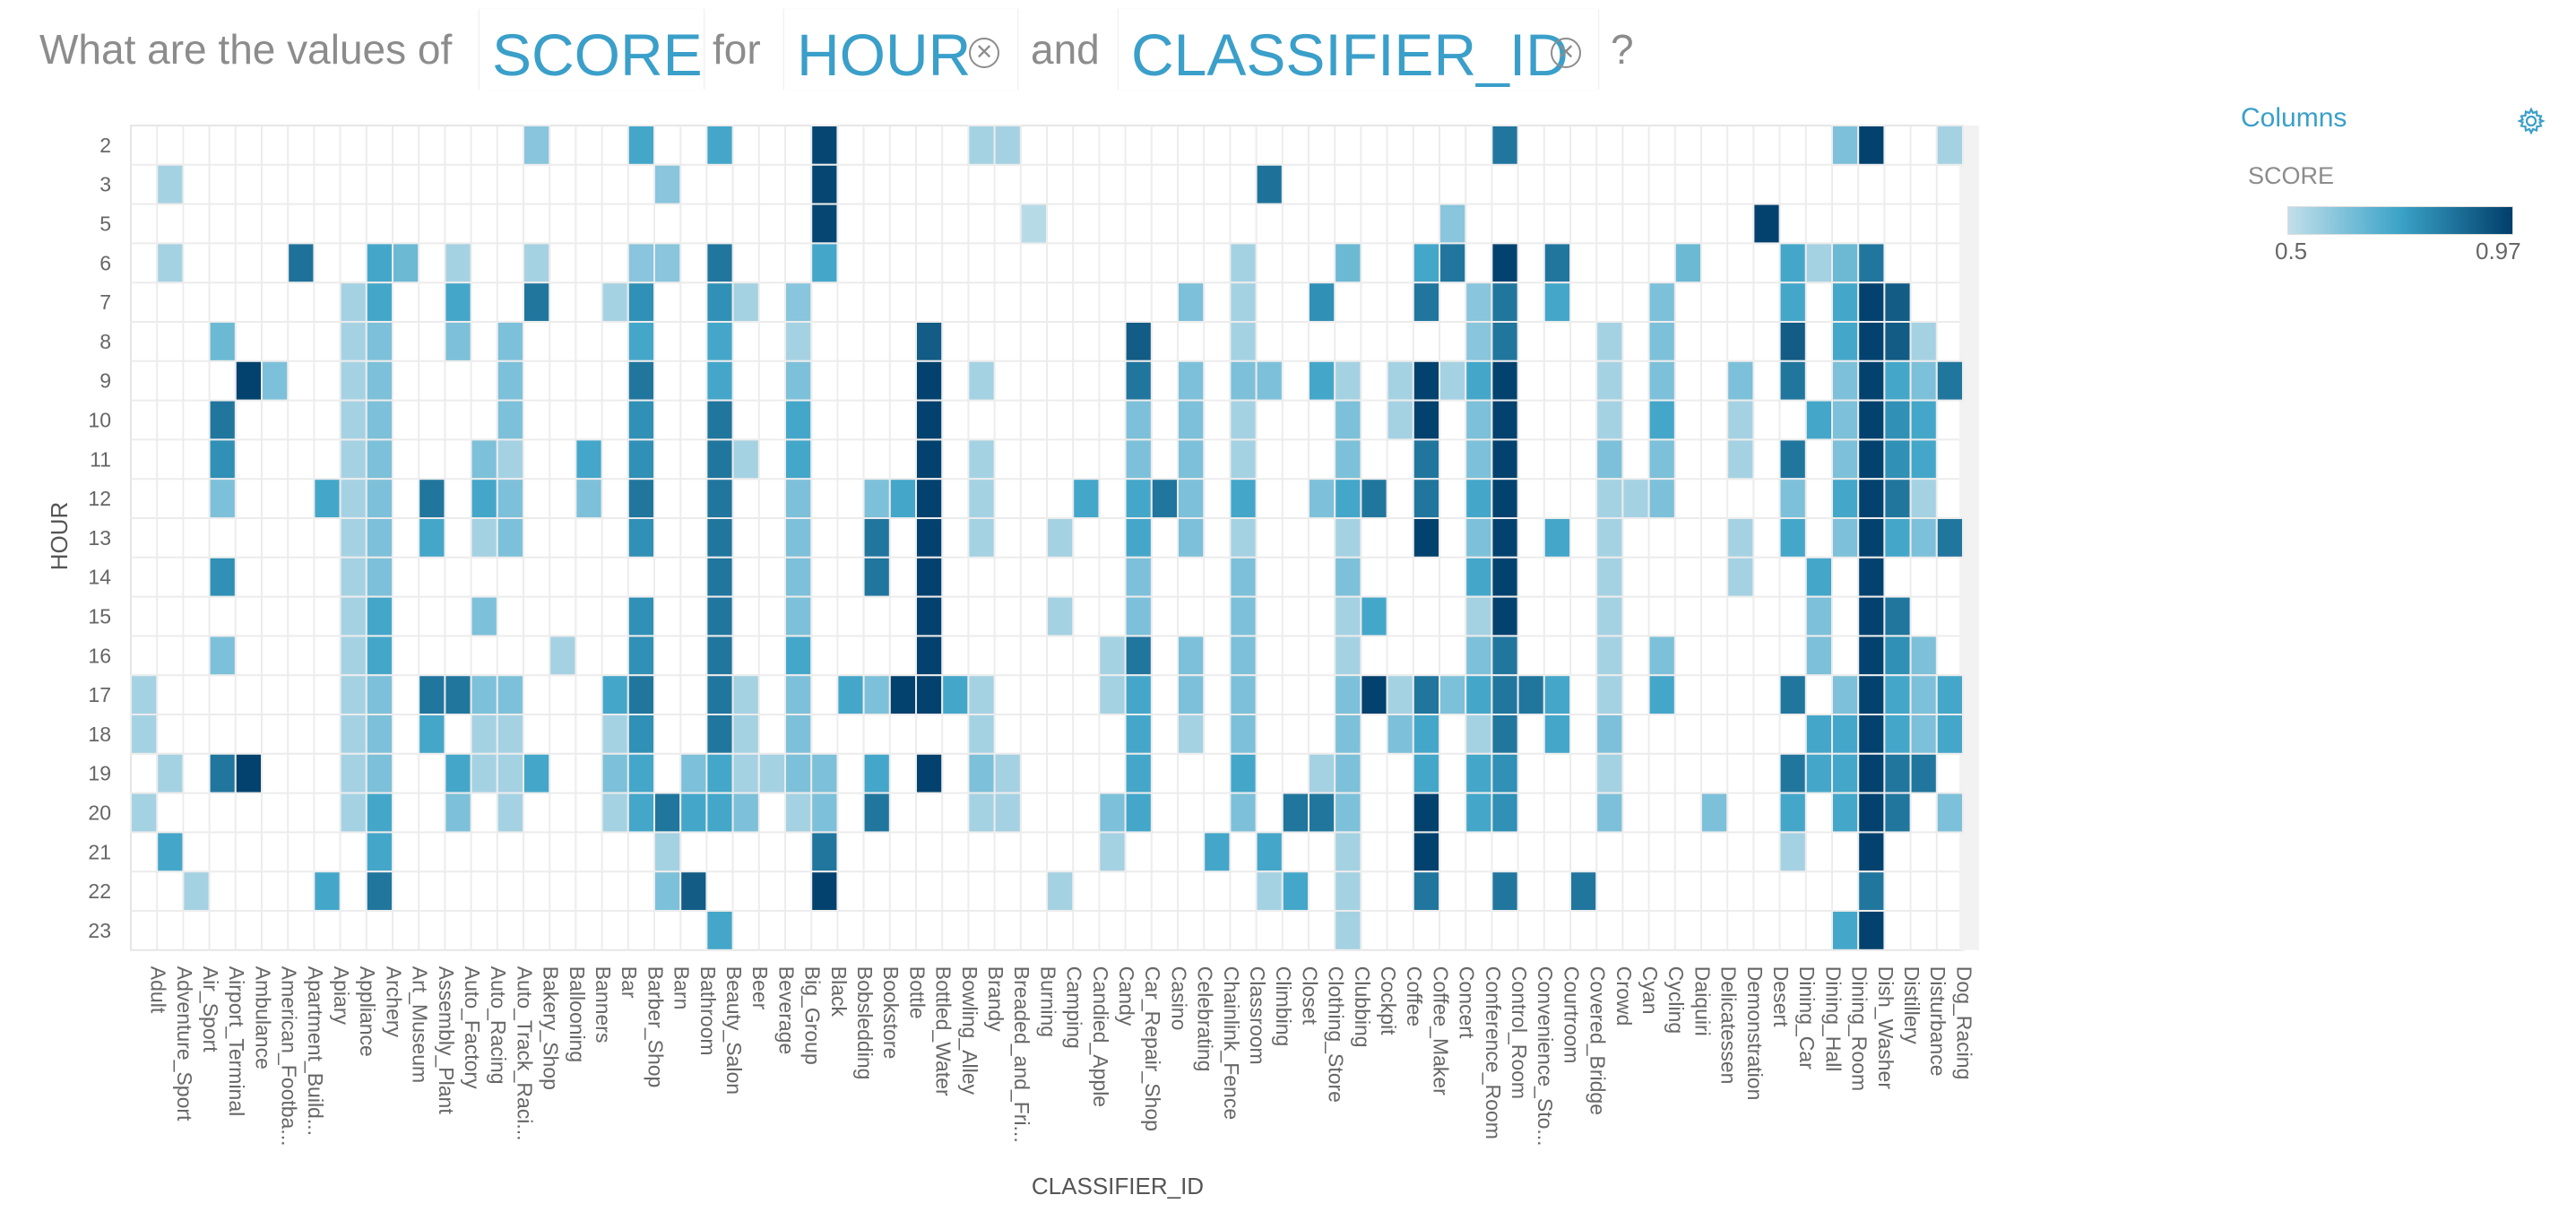 This screenshot has width=2576, height=1221. Describe the element at coordinates (327, 499) in the screenshot. I see `heatmap-cell: Apiary, 12: 0.72` at that location.